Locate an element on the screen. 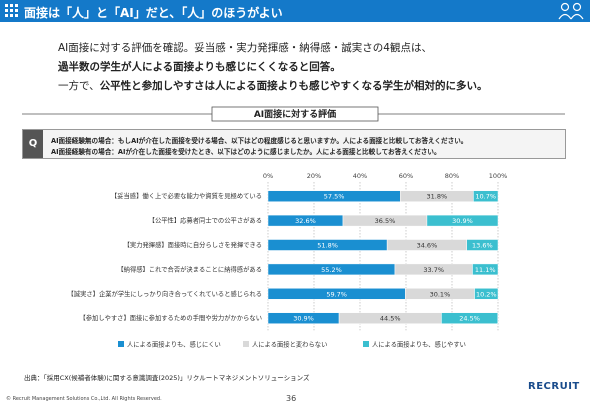 Image resolution: width=590 pixels, height=409 pixels. value-label: 32.6% is located at coordinates (305, 221).